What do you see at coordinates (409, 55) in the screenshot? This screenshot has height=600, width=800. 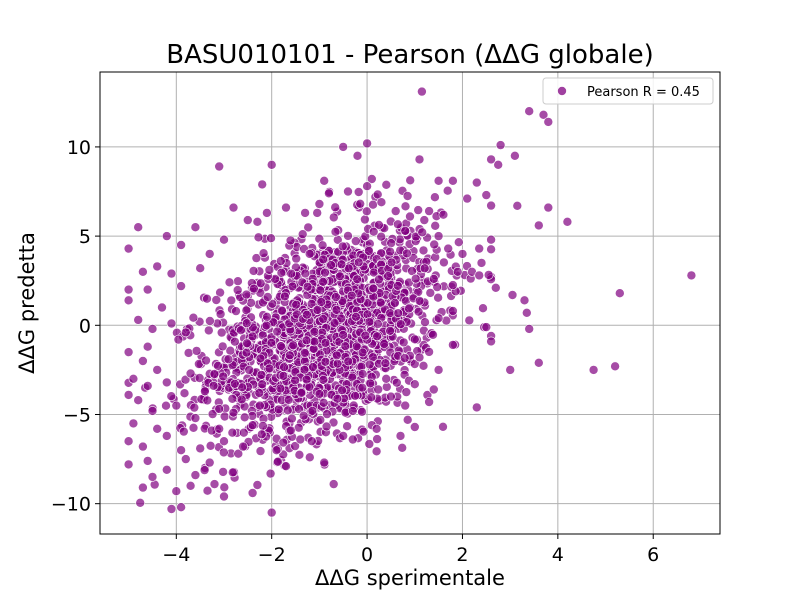 I see `chart-title: BASU010101 - Pearson (ΔΔG globale)` at bounding box center [409, 55].